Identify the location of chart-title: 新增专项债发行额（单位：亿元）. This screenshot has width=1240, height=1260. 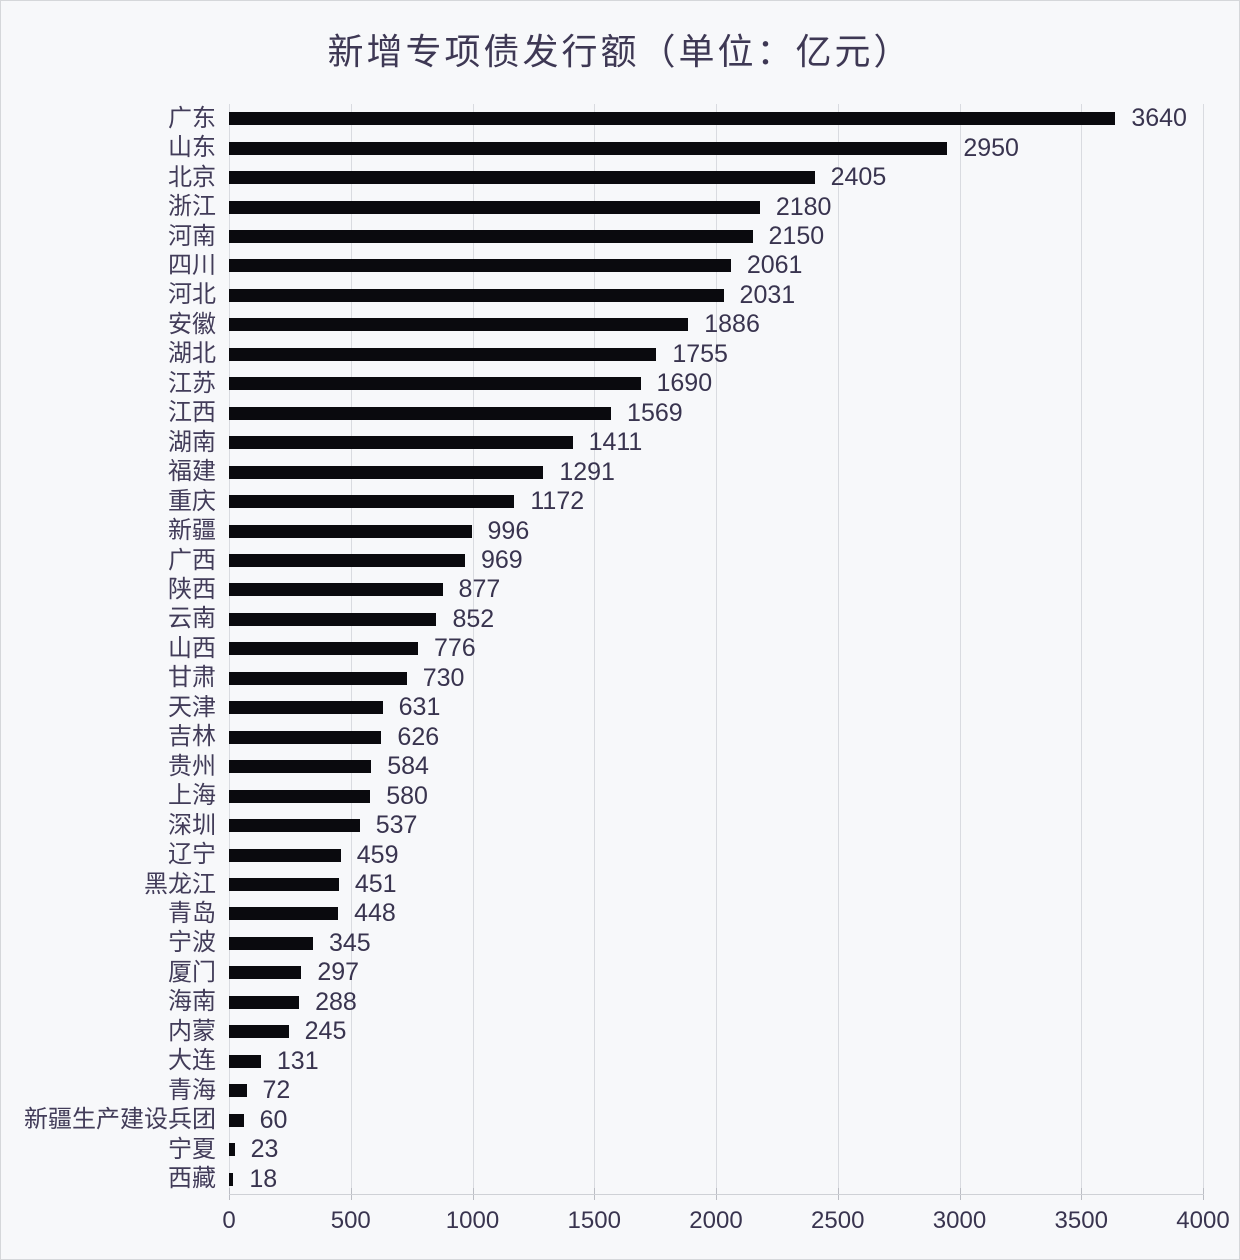
(620, 51).